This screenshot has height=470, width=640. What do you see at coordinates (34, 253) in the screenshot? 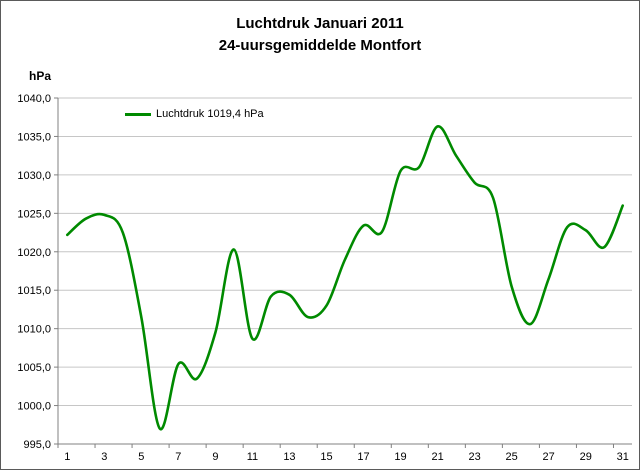
I see `y-tick-label: 1020,0` at bounding box center [34, 253].